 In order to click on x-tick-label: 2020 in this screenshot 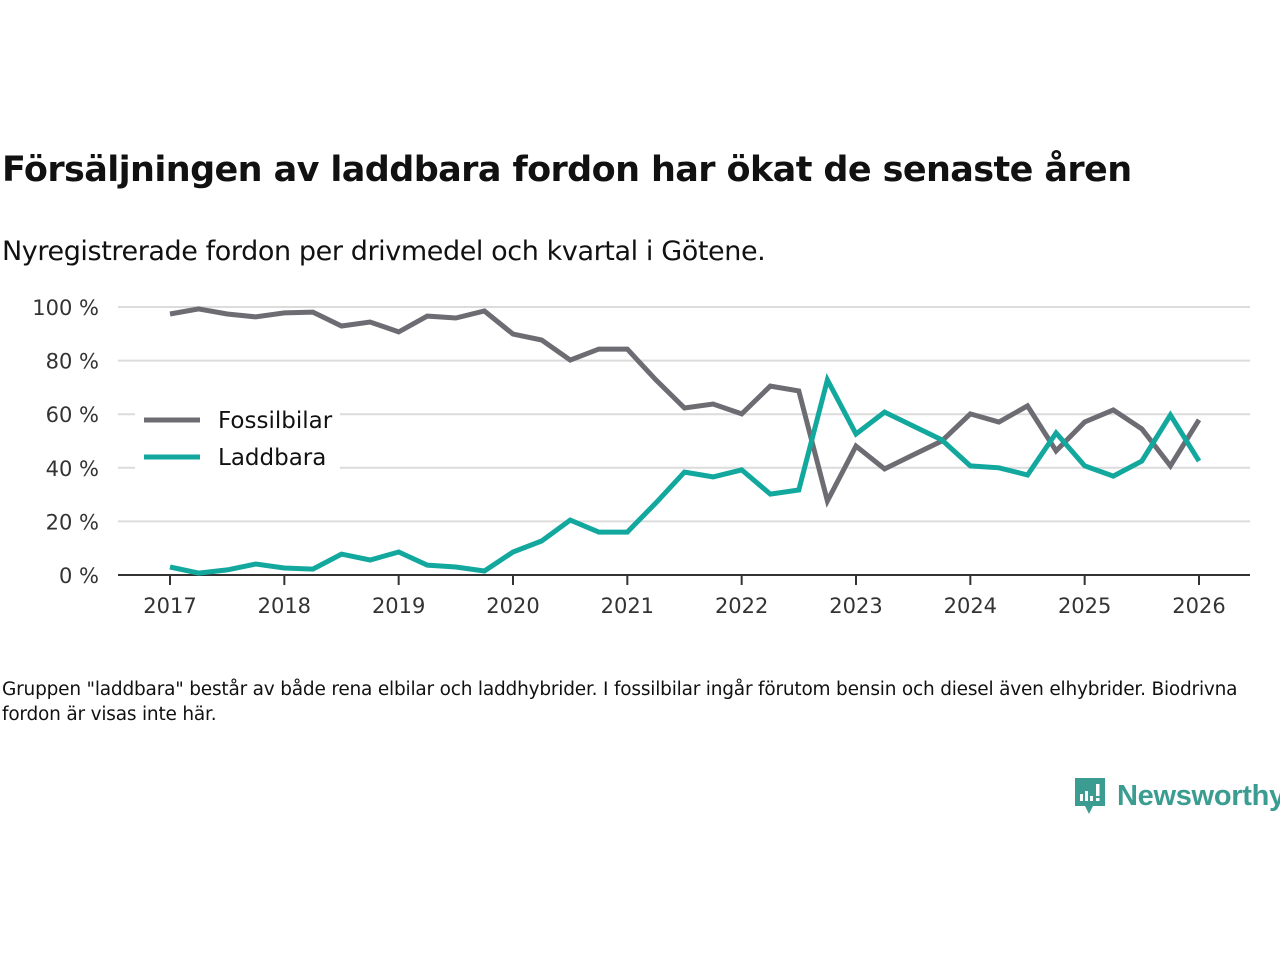, I will do `click(512, 606)`.